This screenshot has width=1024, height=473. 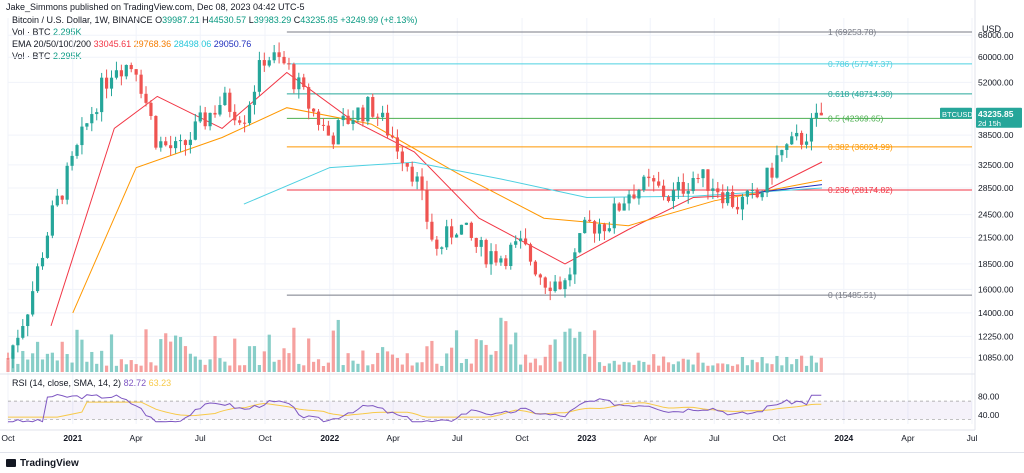 What do you see at coordinates (42, 463) in the screenshot?
I see `tradingview-logo: TradingView` at bounding box center [42, 463].